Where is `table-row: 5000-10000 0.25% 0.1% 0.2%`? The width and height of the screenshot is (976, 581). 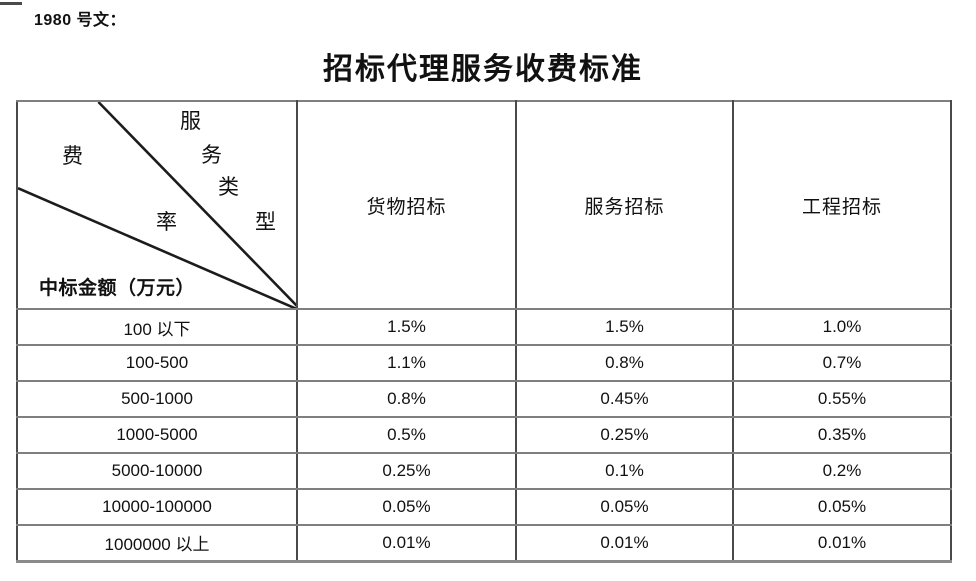 table-row: 5000-10000 0.25% 0.1% 0.2% is located at coordinates (484, 471).